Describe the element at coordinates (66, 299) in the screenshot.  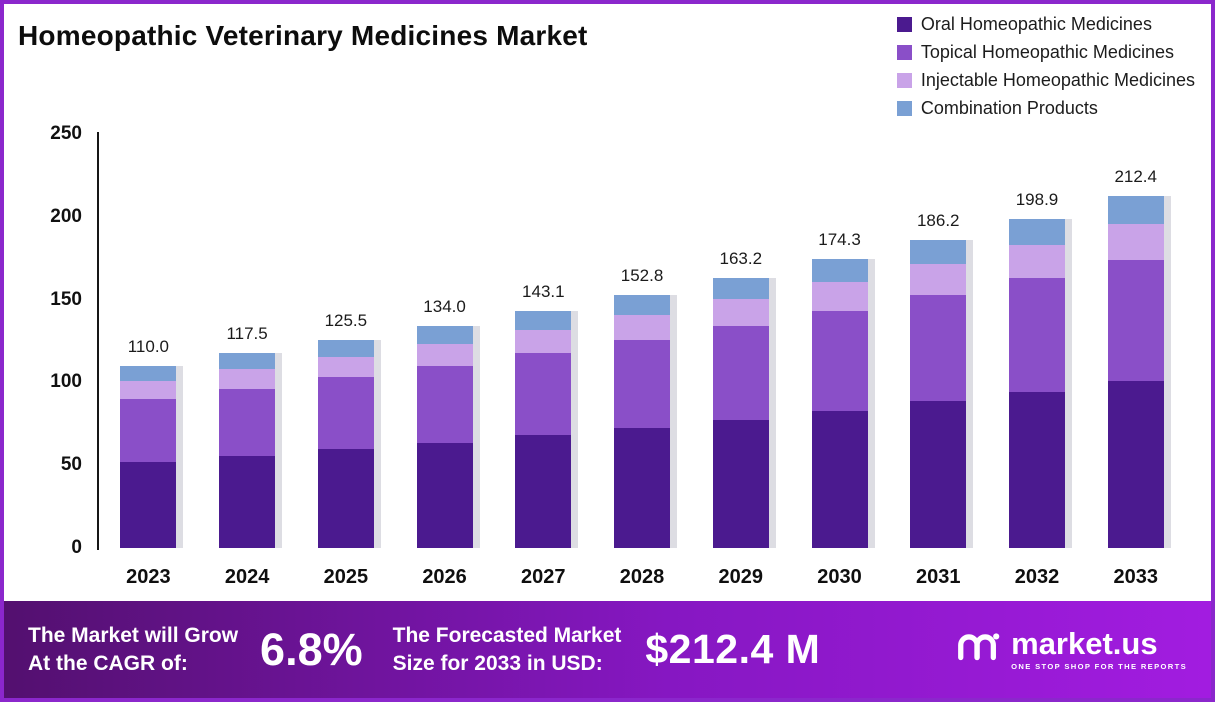
I see `y-axis-tick-label: 150` at that location.